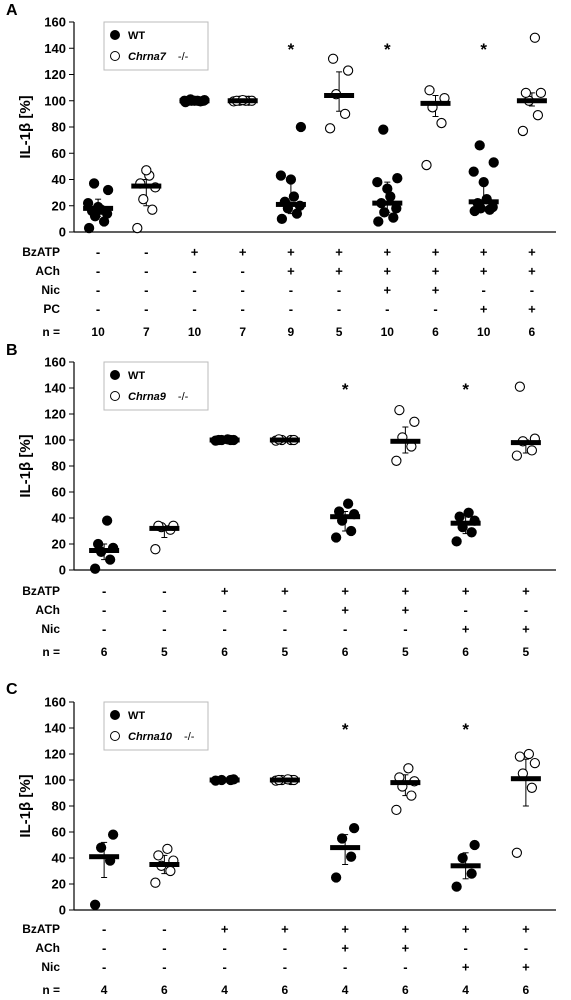 The image size is (571, 1000). I want to click on y-tick-label: 120, so click(55, 414).